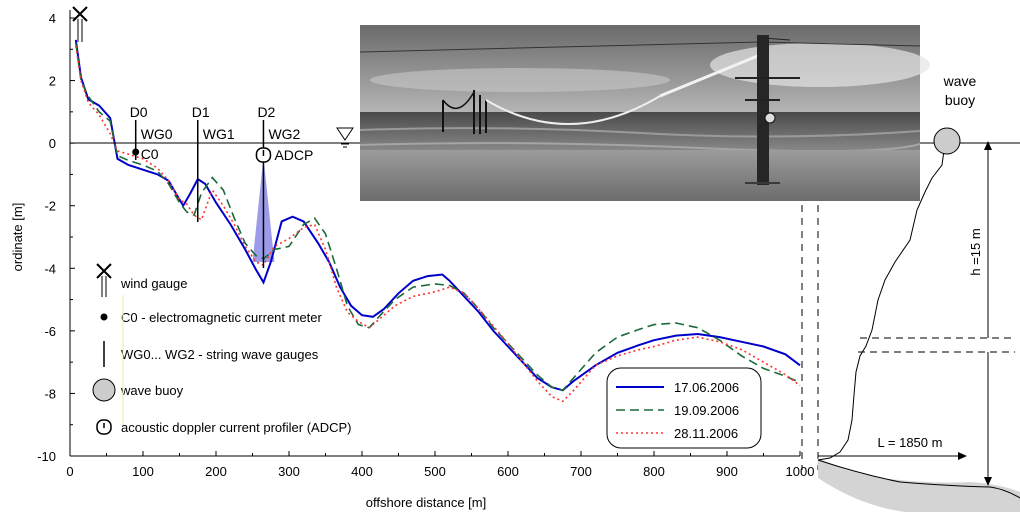  What do you see at coordinates (104, 317) in the screenshot?
I see `key-current-meter-icon` at bounding box center [104, 317].